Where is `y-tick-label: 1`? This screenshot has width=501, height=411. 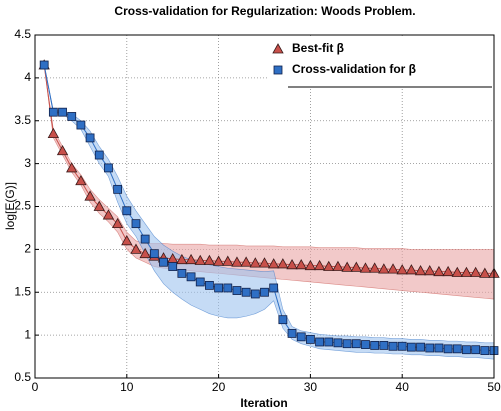
y-tick-label: 1 is located at coordinates (27, 334).